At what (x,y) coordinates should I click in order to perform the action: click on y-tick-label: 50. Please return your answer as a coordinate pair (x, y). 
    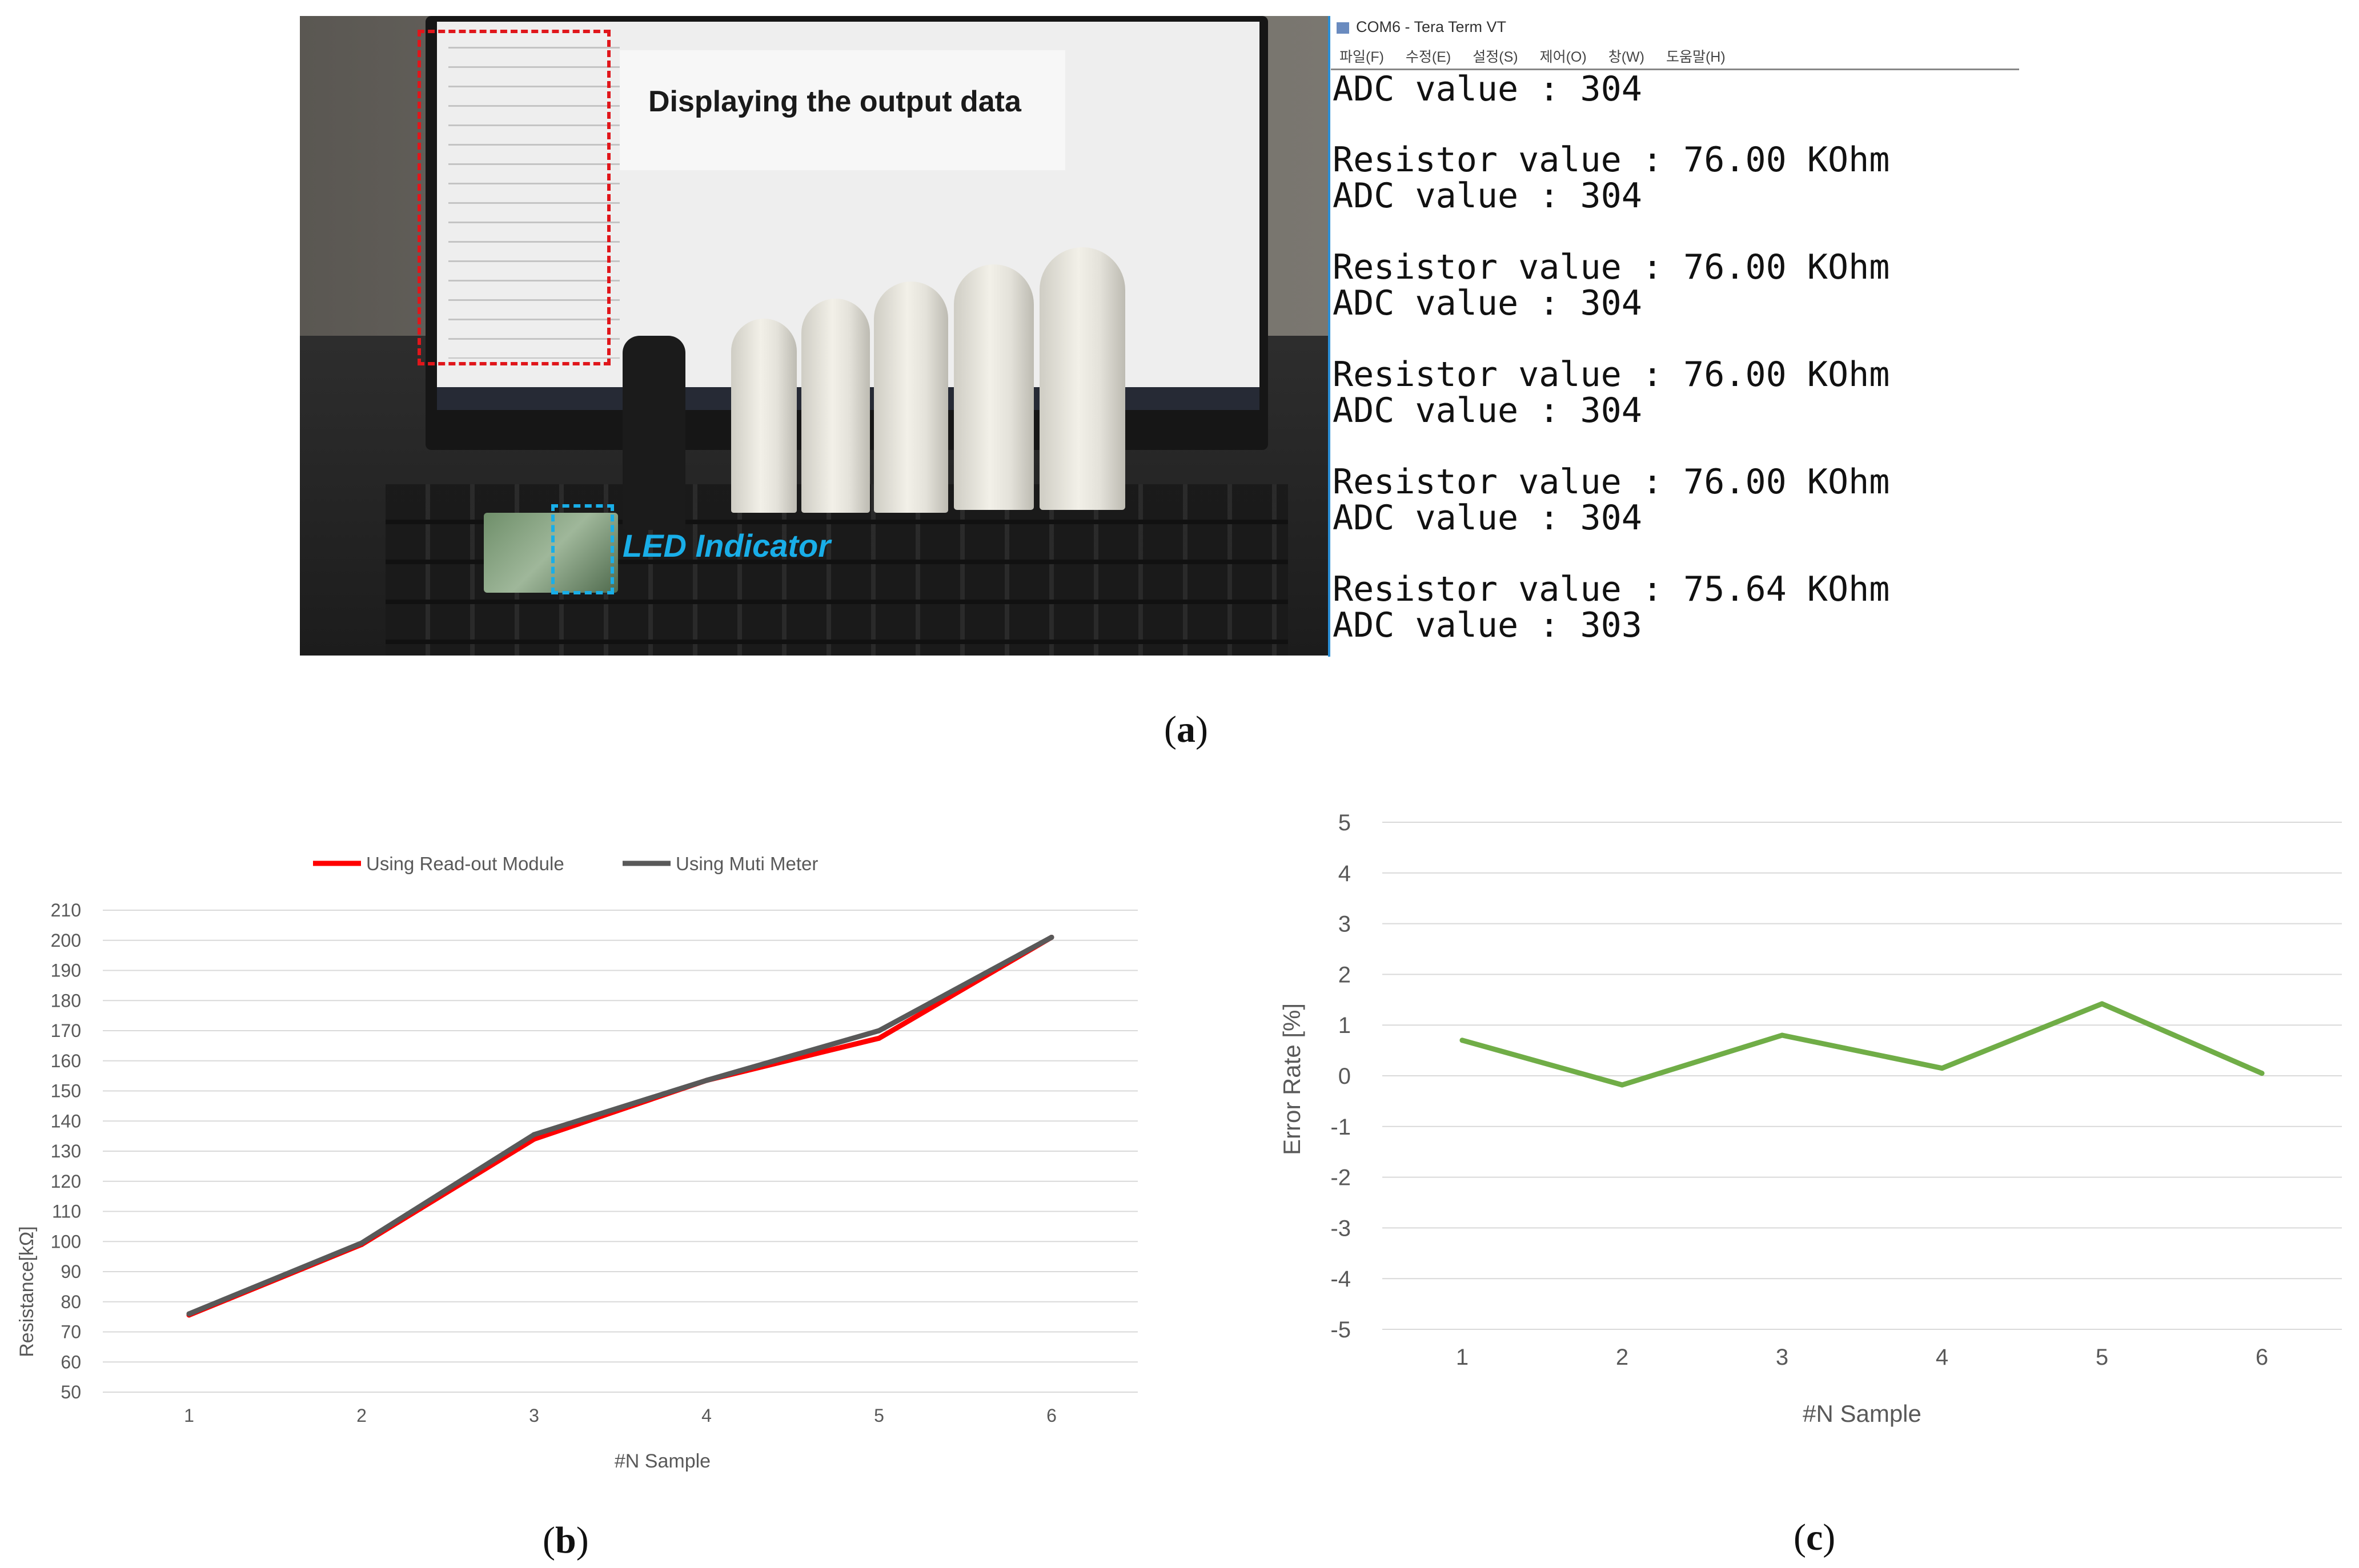
    Looking at the image, I should click on (71, 1392).